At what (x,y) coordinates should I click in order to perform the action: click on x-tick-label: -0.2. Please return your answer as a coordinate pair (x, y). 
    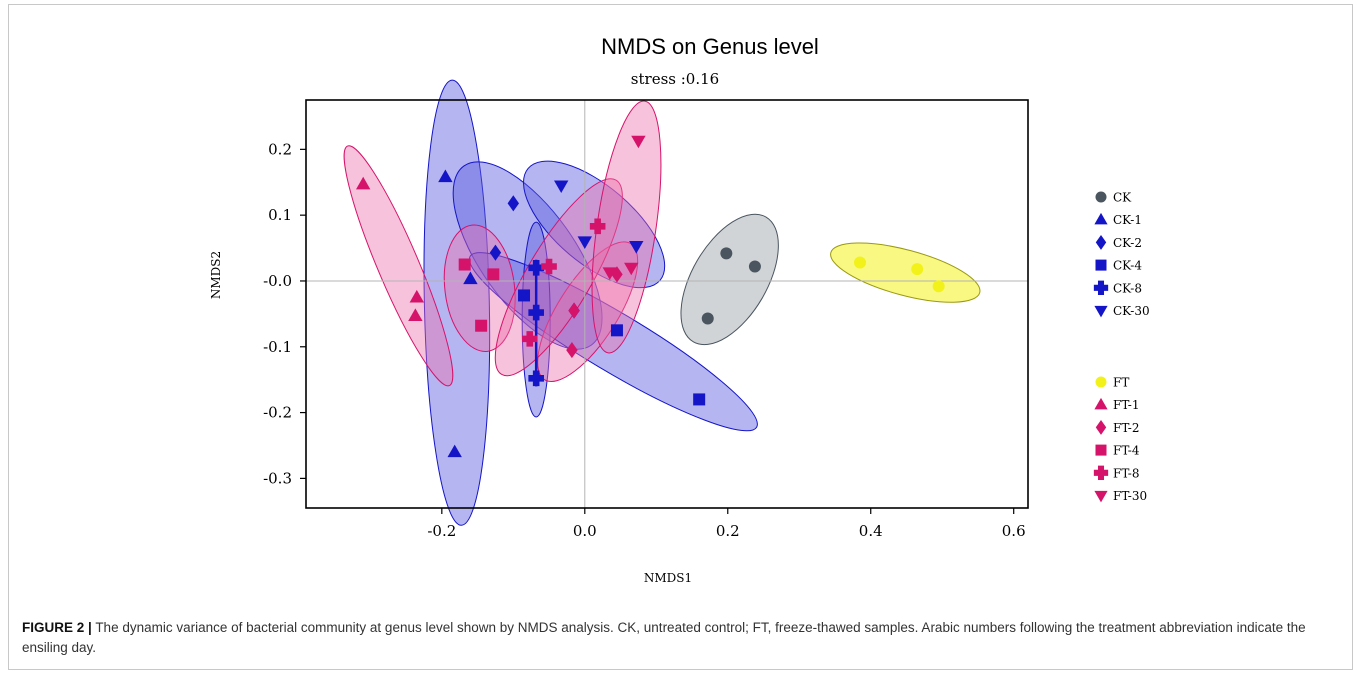
    Looking at the image, I should click on (441, 531).